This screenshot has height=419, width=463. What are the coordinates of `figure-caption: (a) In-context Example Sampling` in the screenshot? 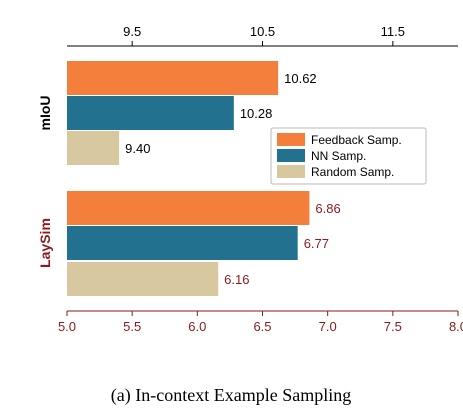 It's located at (231, 395).